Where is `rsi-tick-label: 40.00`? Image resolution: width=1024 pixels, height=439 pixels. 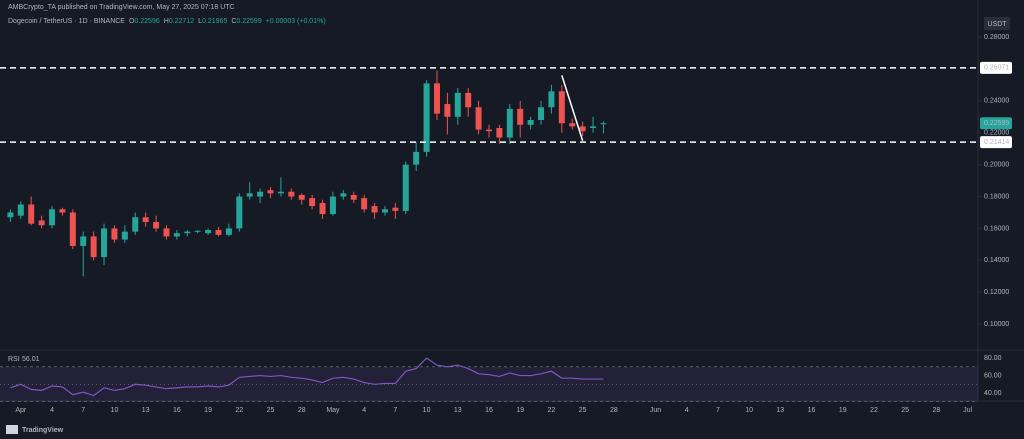
rsi-tick-label: 40.00 is located at coordinates (993, 393).